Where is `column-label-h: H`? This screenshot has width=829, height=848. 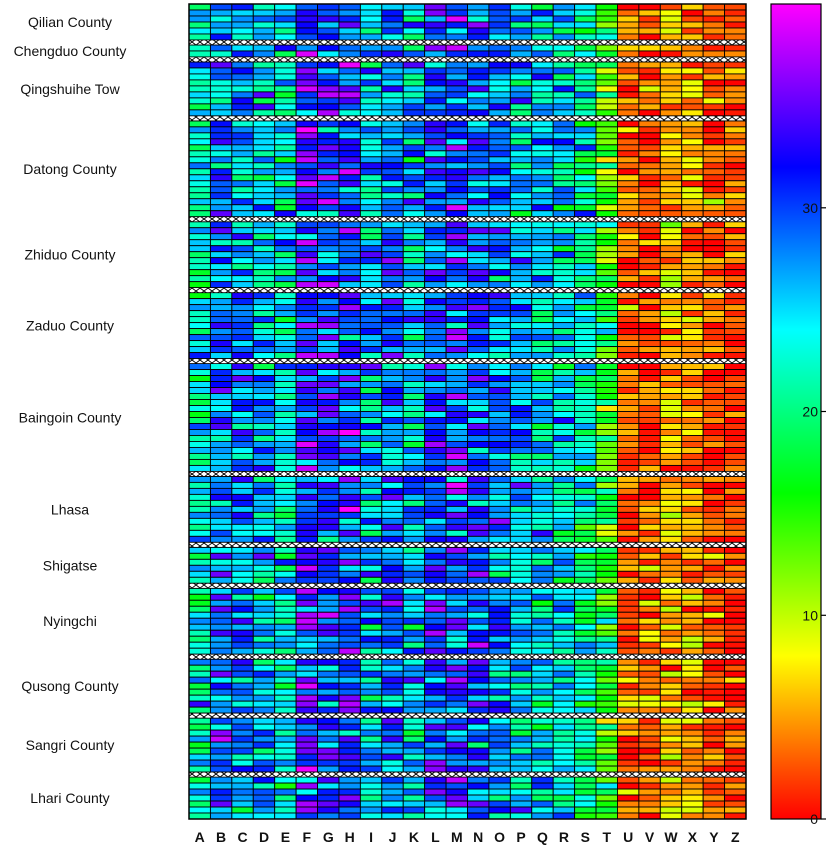 column-label-h: H is located at coordinates (350, 837).